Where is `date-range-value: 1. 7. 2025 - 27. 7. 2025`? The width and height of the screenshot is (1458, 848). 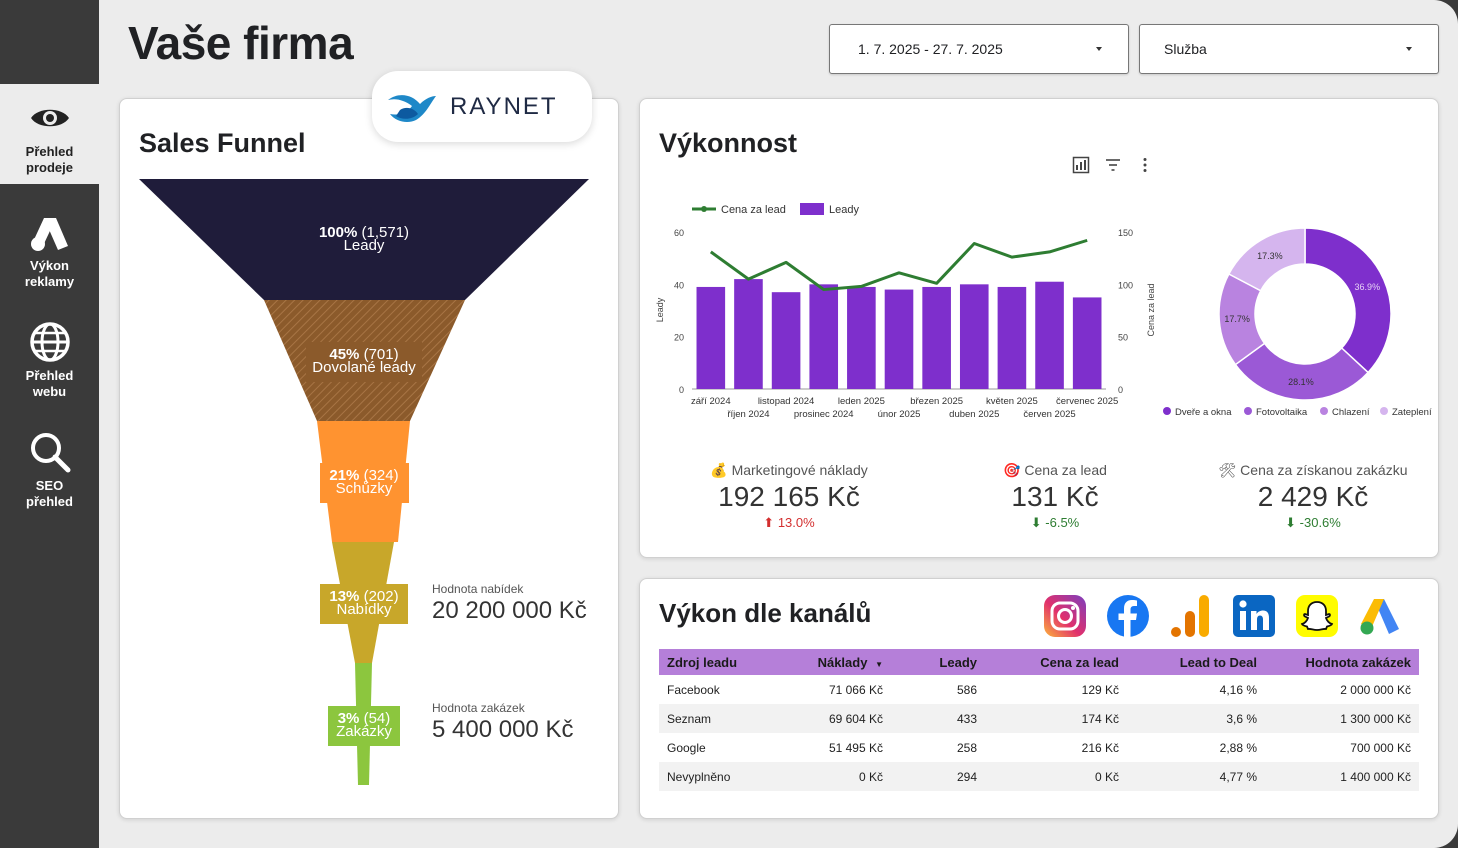 date-range-value: 1. 7. 2025 - 27. 7. 2025 is located at coordinates (930, 49).